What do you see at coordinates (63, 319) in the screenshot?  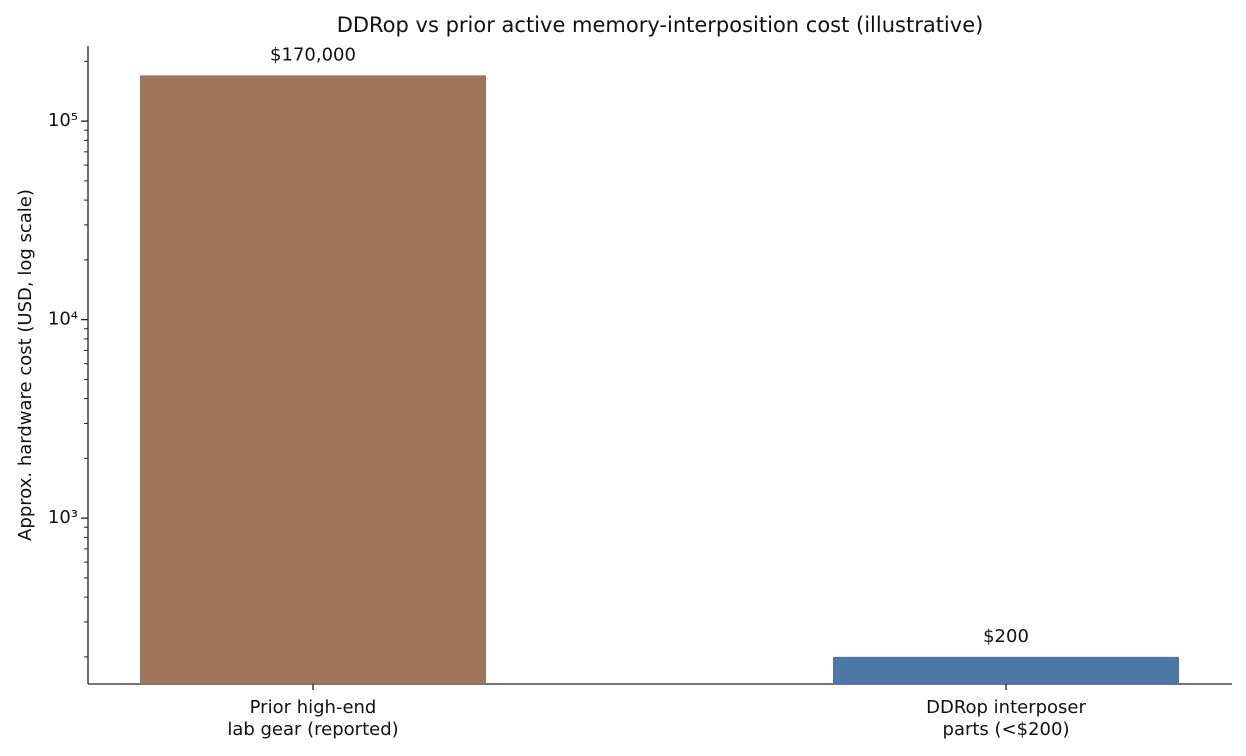 I see `y-tick-label: 10⁴` at bounding box center [63, 319].